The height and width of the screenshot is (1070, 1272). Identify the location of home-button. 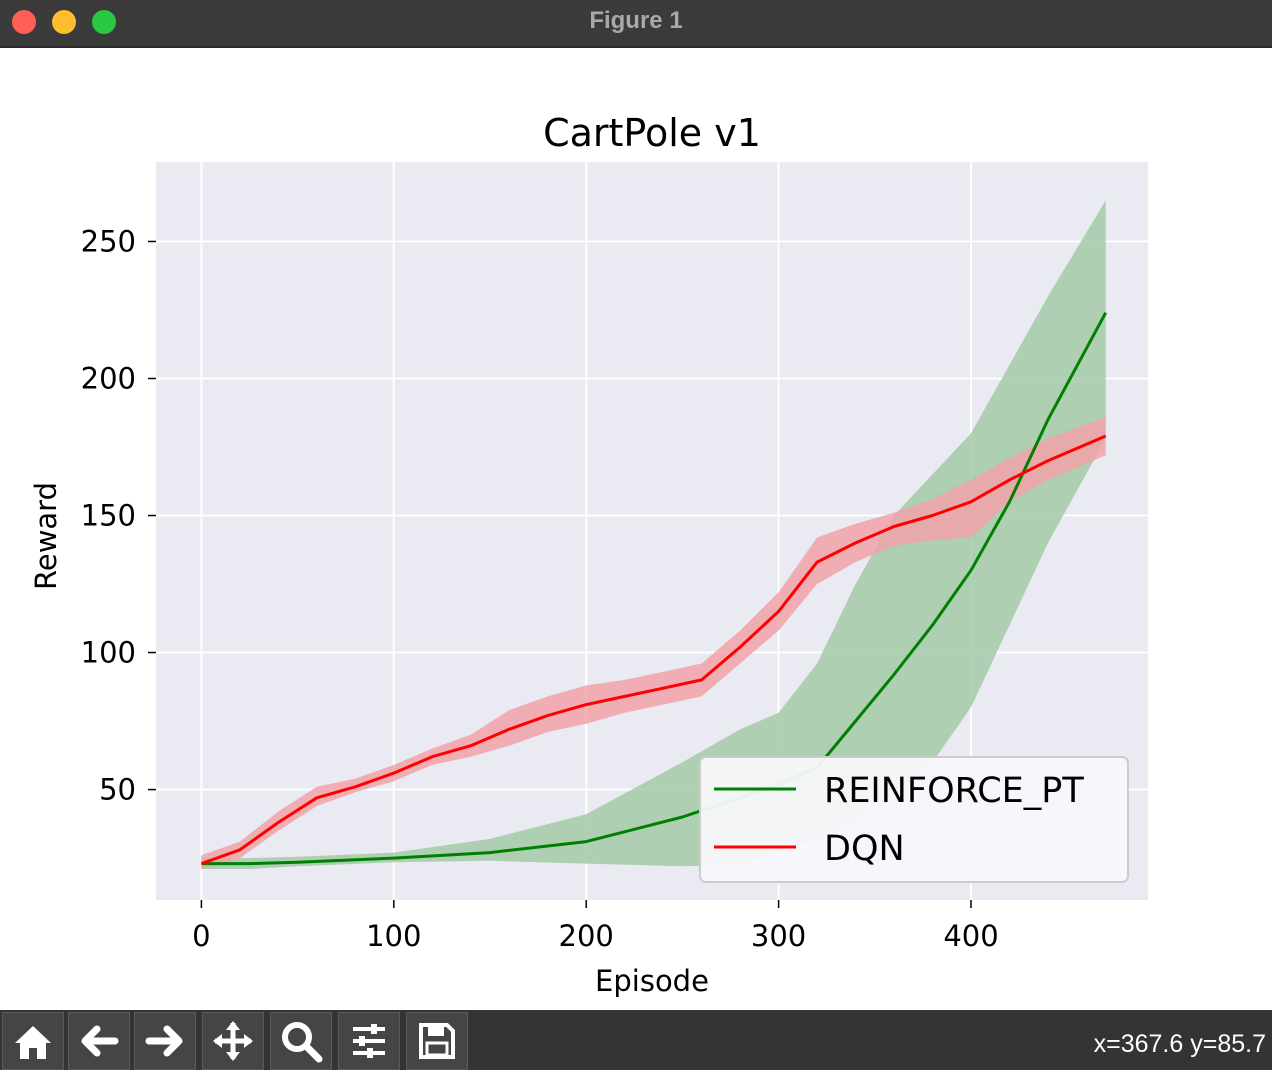
(33, 1041).